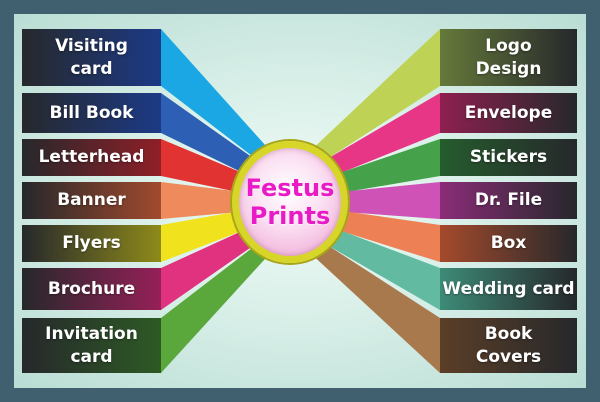 The width and height of the screenshot is (600, 402). I want to click on label-text: Dr. File, so click(508, 200).